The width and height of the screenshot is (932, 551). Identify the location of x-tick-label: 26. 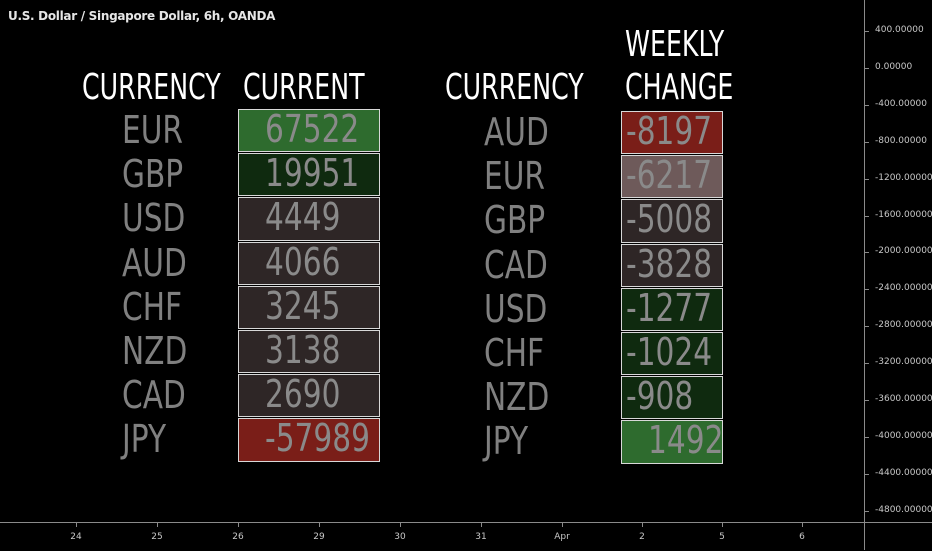
(238, 537).